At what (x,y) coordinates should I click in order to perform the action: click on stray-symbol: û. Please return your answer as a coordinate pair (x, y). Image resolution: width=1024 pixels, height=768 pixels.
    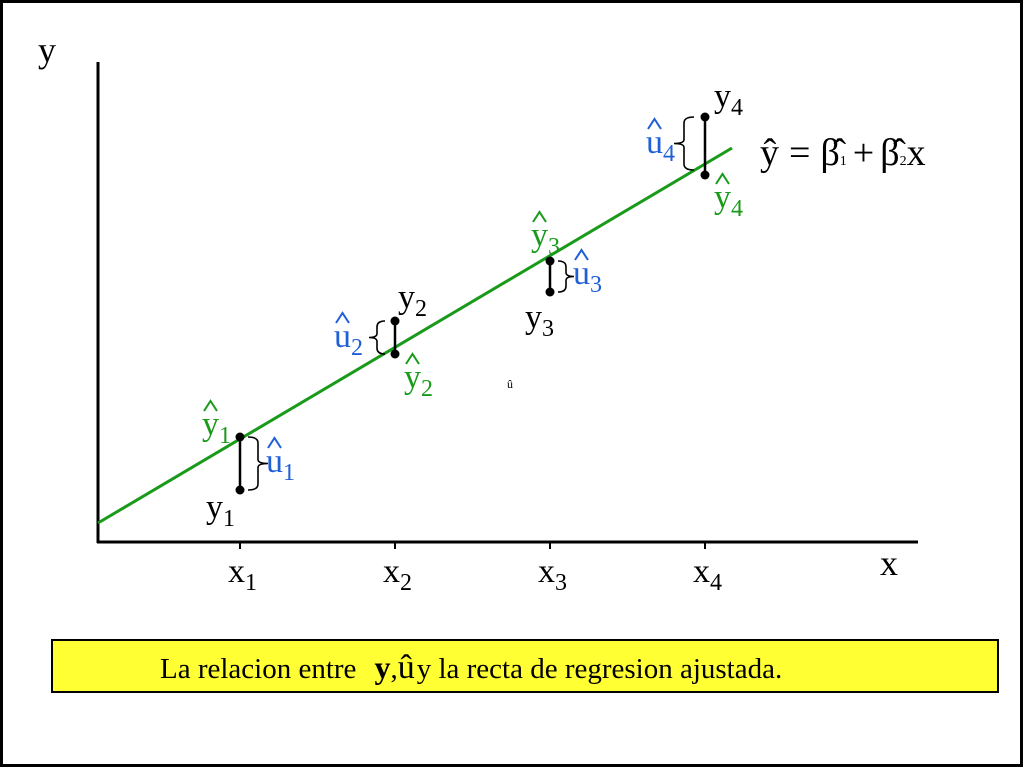
    Looking at the image, I should click on (510, 384).